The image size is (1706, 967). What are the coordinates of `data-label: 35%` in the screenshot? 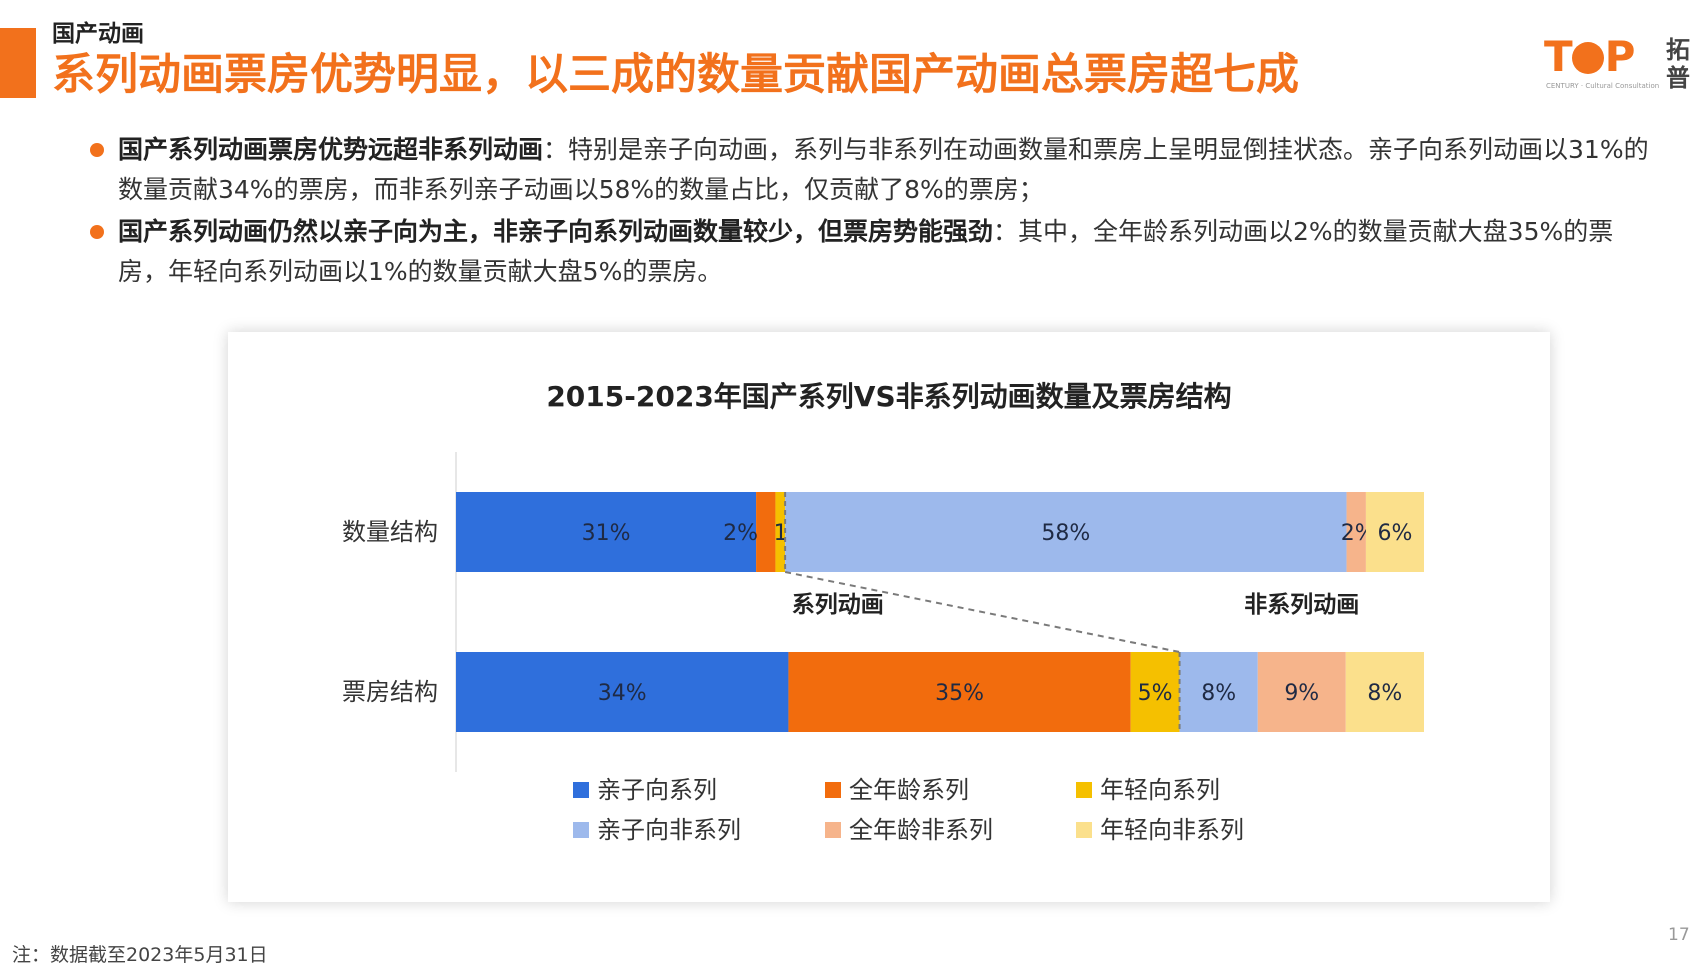 It's located at (959, 693).